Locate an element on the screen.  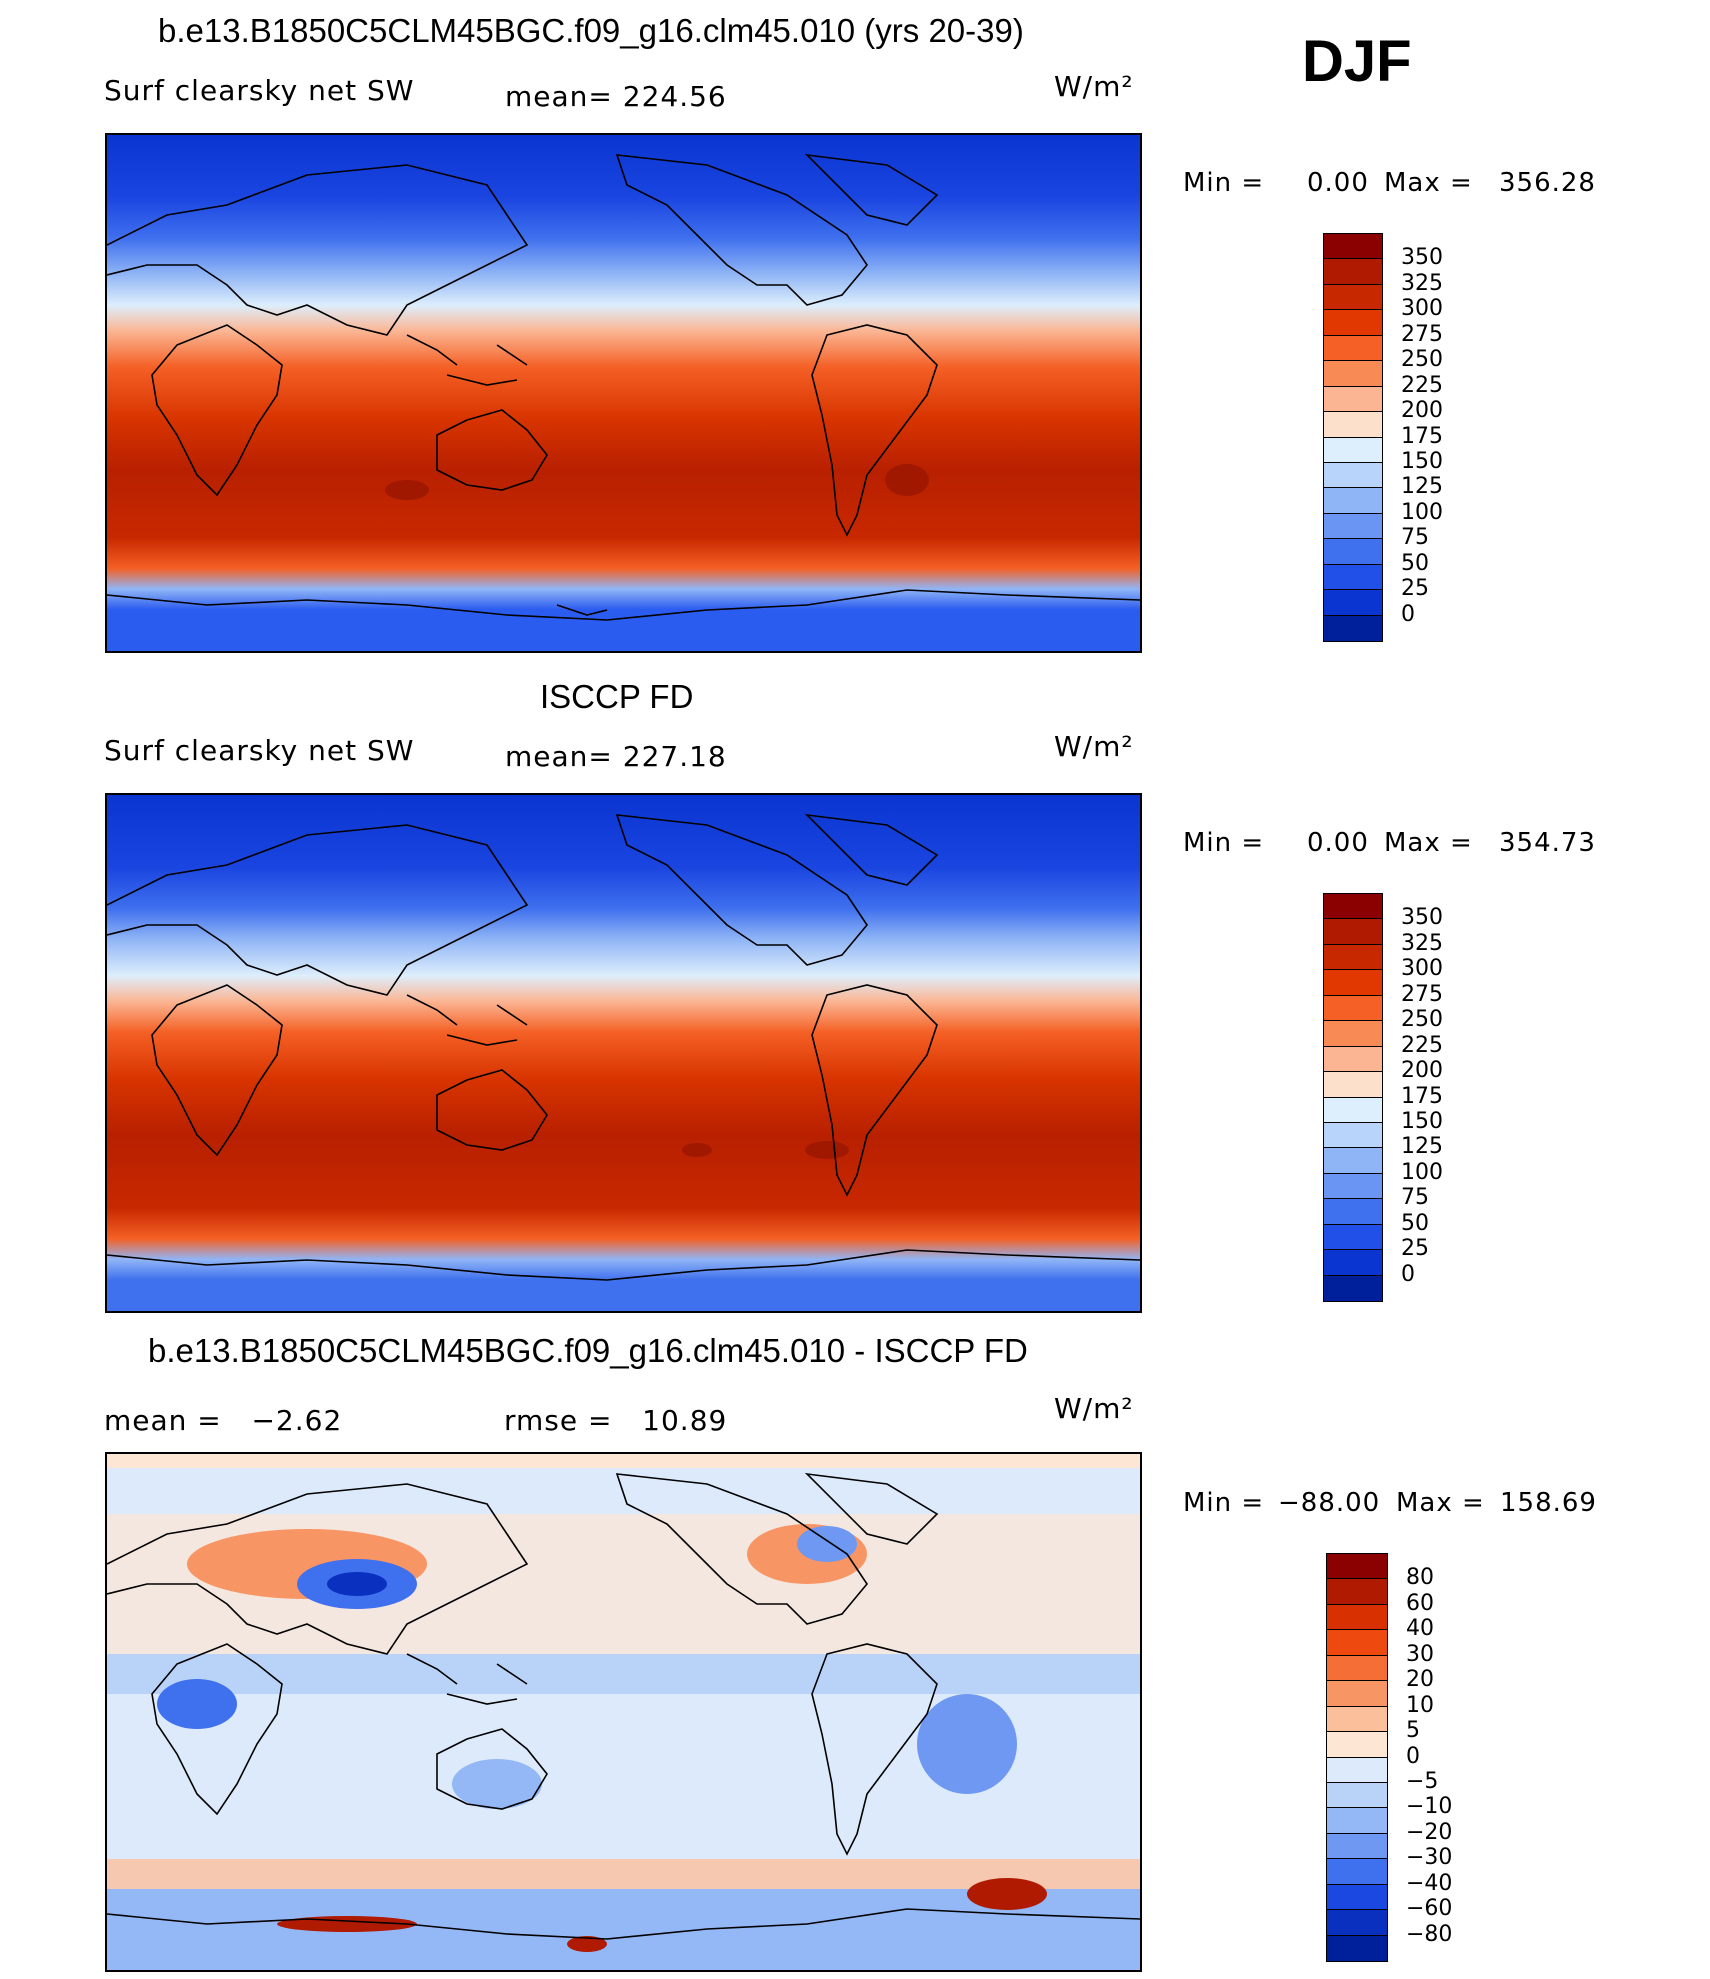
panel2-min-label: Min = is located at coordinates (1224, 843).